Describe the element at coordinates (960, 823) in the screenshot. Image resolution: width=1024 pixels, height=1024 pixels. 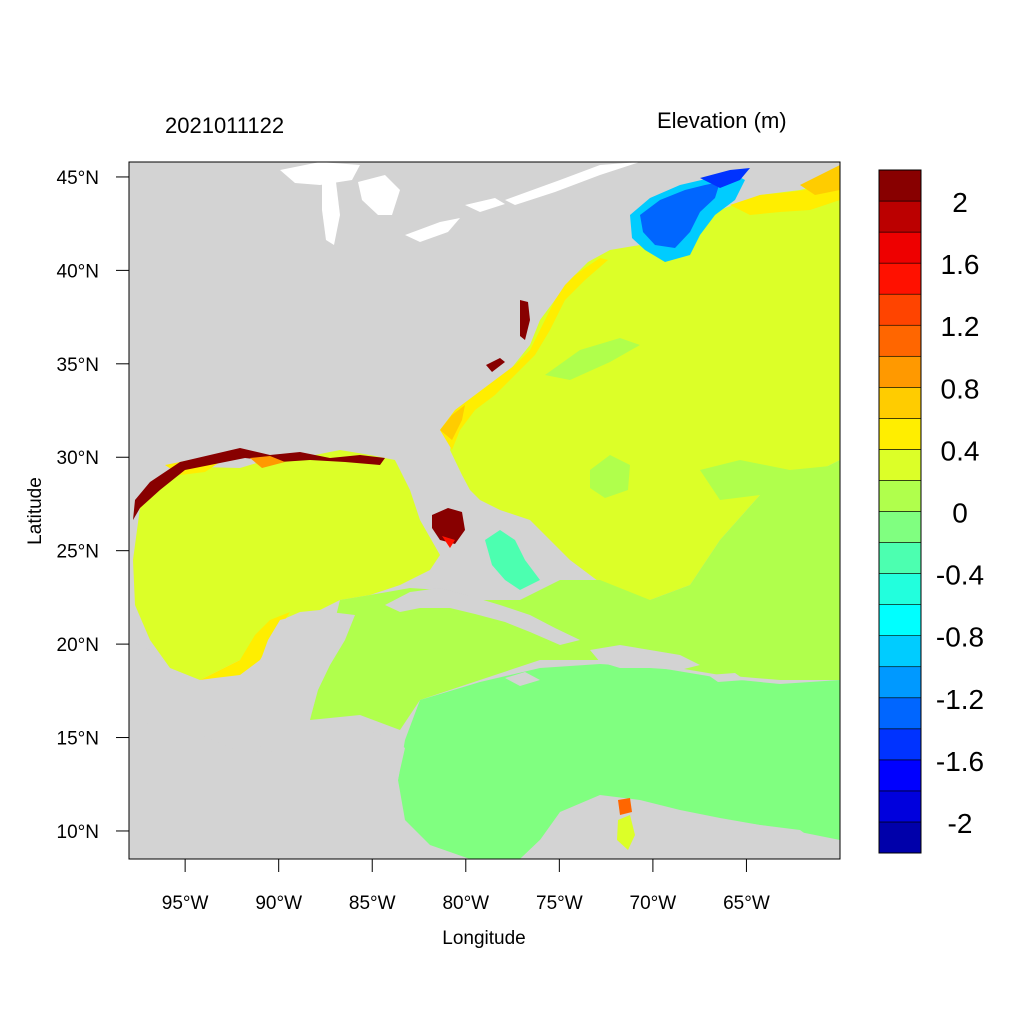
I see `colorbar-label: -2` at that location.